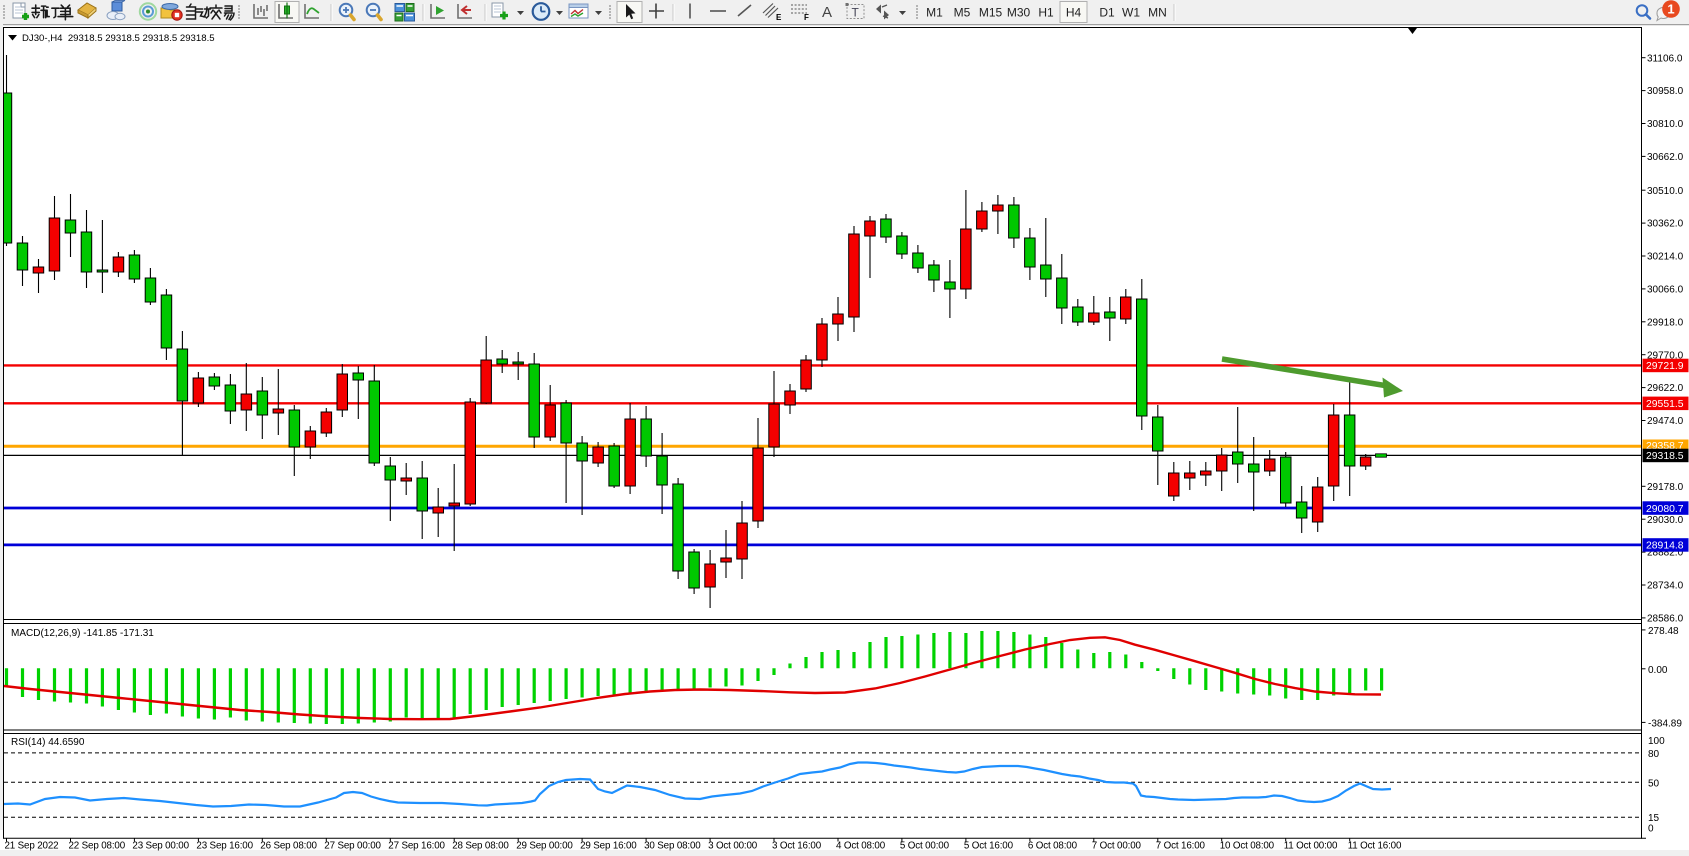  What do you see at coordinates (1654, 818) in the screenshot?
I see `svg-text: 15` at bounding box center [1654, 818].